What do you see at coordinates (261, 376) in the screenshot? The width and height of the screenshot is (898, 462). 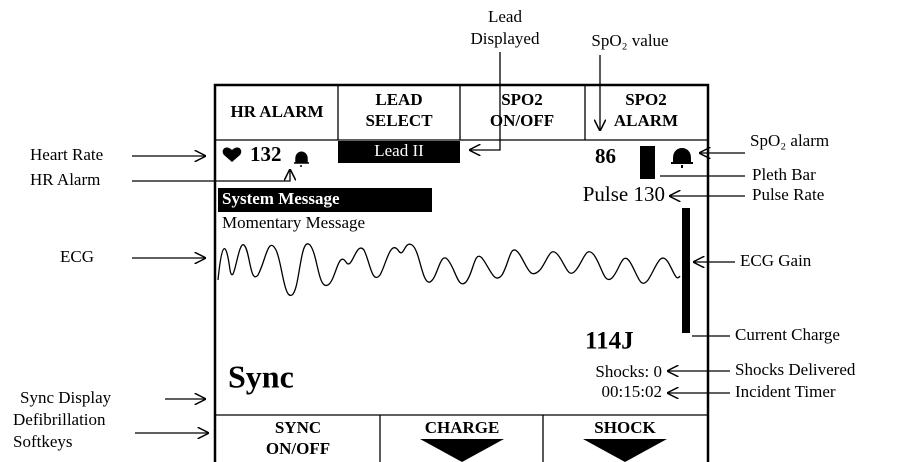 I see `sync-display: Sync` at bounding box center [261, 376].